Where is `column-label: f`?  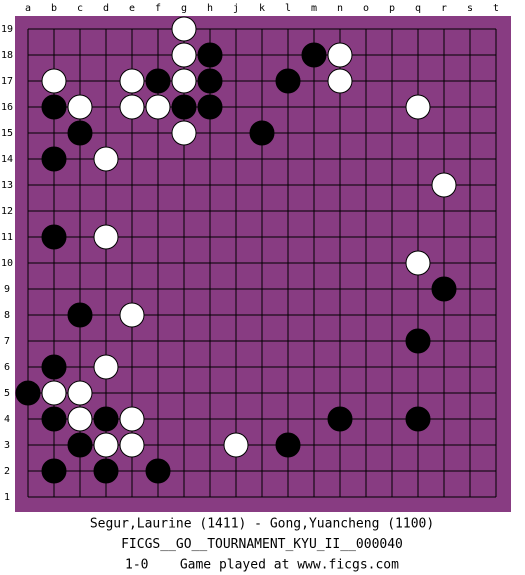
column-label: f is located at coordinates (158, 8).